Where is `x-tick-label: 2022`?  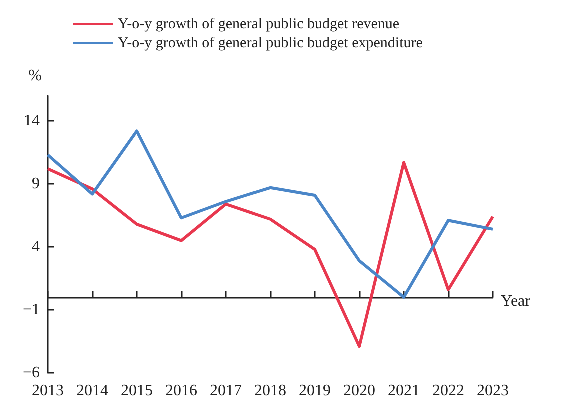 x-tick-label: 2022 is located at coordinates (448, 391).